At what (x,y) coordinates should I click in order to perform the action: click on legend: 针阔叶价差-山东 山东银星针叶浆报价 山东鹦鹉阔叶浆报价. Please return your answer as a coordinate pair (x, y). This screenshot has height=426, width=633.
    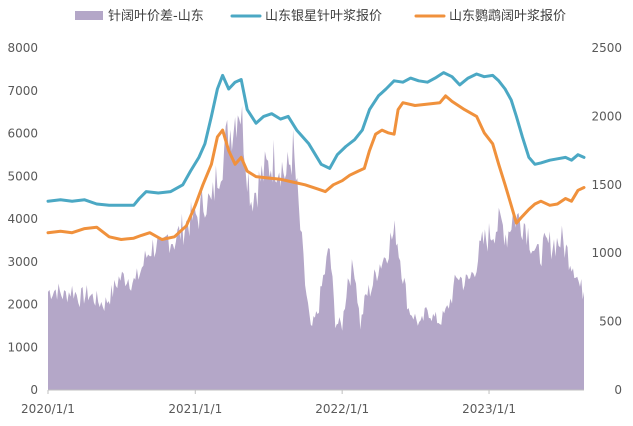
    Looking at the image, I should click on (320, 16).